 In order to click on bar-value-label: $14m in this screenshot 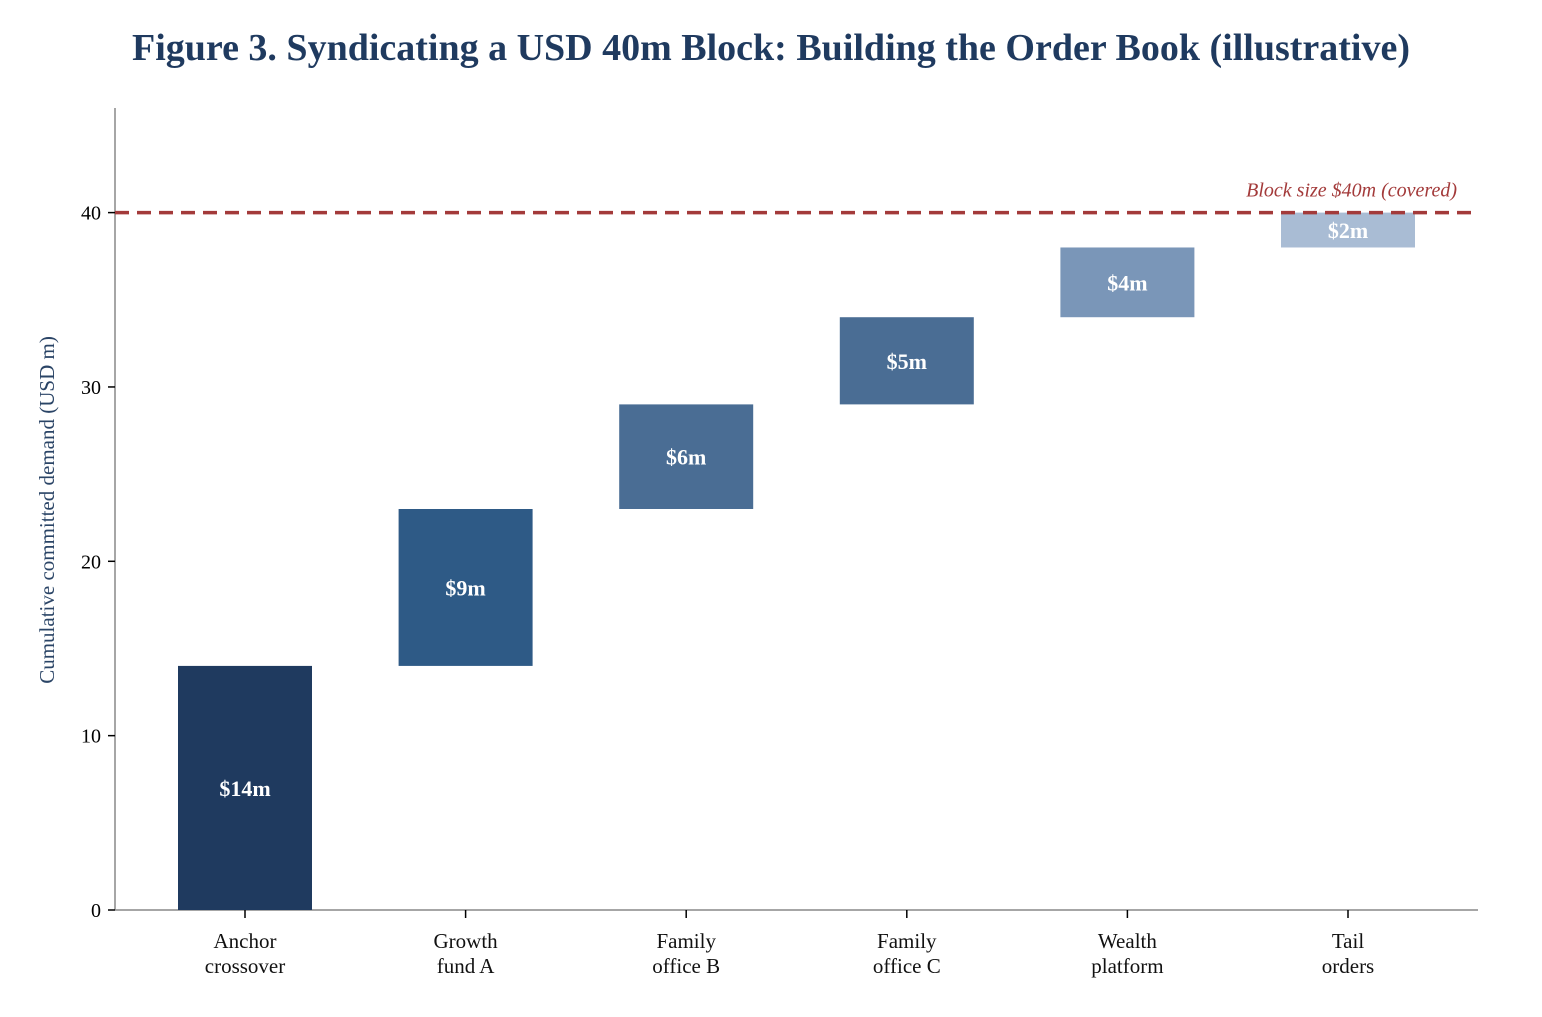, I will do `click(244, 788)`.